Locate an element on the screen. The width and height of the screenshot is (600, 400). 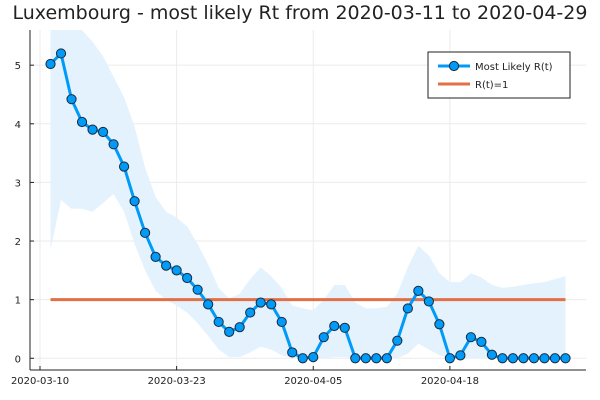
y-tick-label: 0 is located at coordinates (18, 359).